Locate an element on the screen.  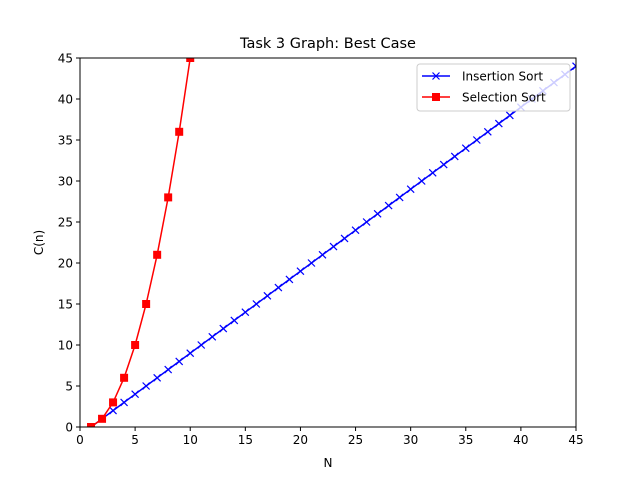
y-tick-label: 5 is located at coordinates (69, 387).